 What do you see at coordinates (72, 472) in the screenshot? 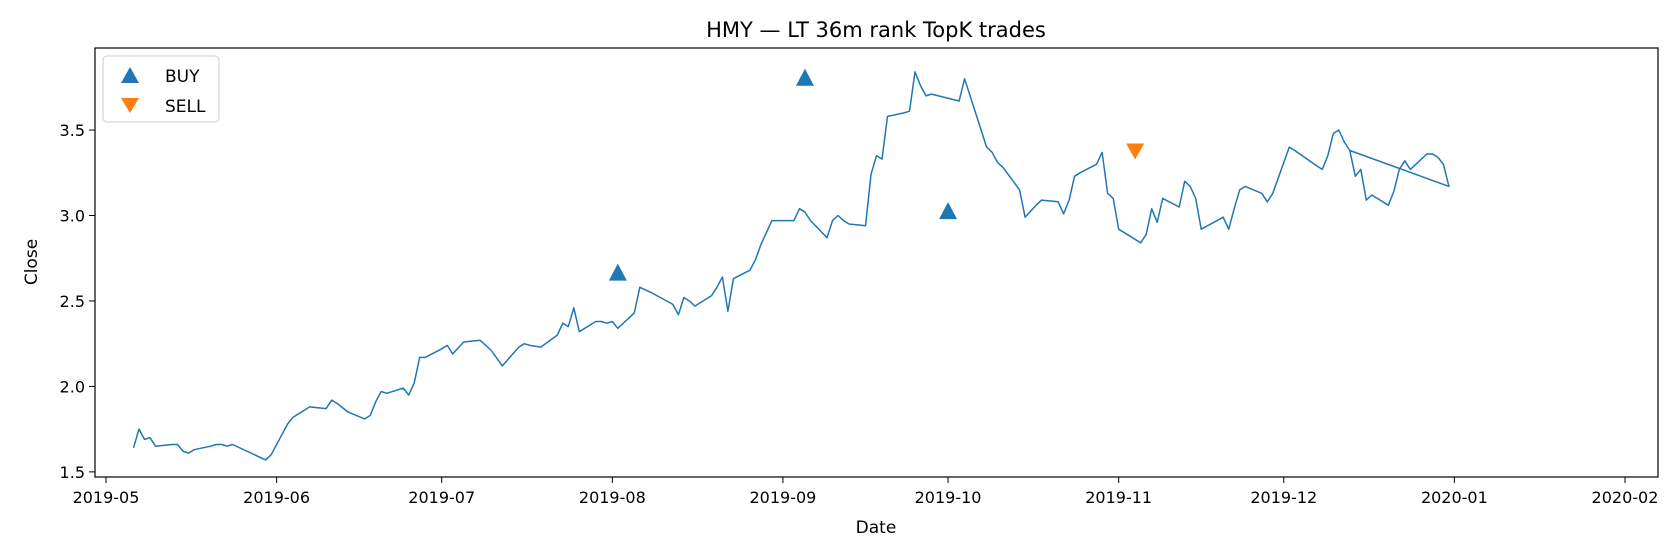
I see `y-tick-label: 1.5` at bounding box center [72, 472].